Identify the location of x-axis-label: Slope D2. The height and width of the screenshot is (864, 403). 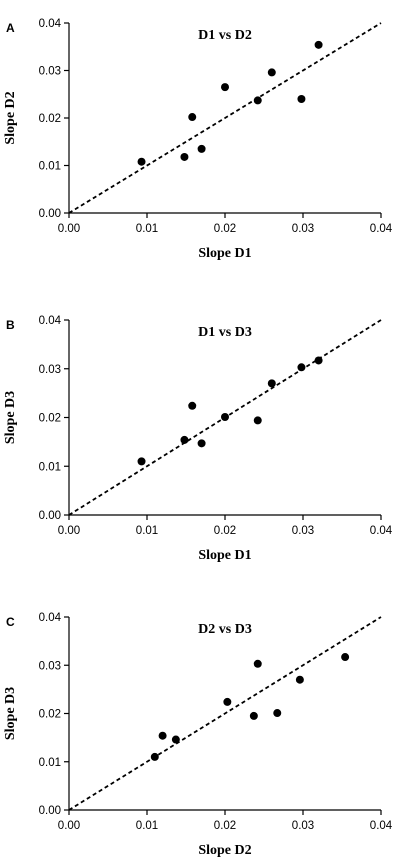
(224, 850).